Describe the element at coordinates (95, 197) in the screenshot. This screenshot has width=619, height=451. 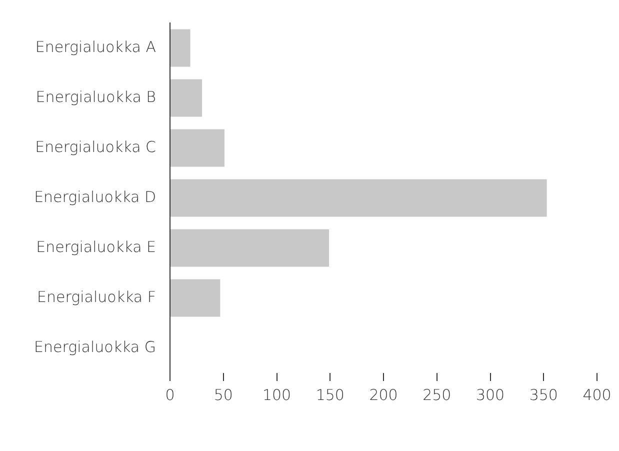
I see `y-tick-label: Energialuokka D` at that location.